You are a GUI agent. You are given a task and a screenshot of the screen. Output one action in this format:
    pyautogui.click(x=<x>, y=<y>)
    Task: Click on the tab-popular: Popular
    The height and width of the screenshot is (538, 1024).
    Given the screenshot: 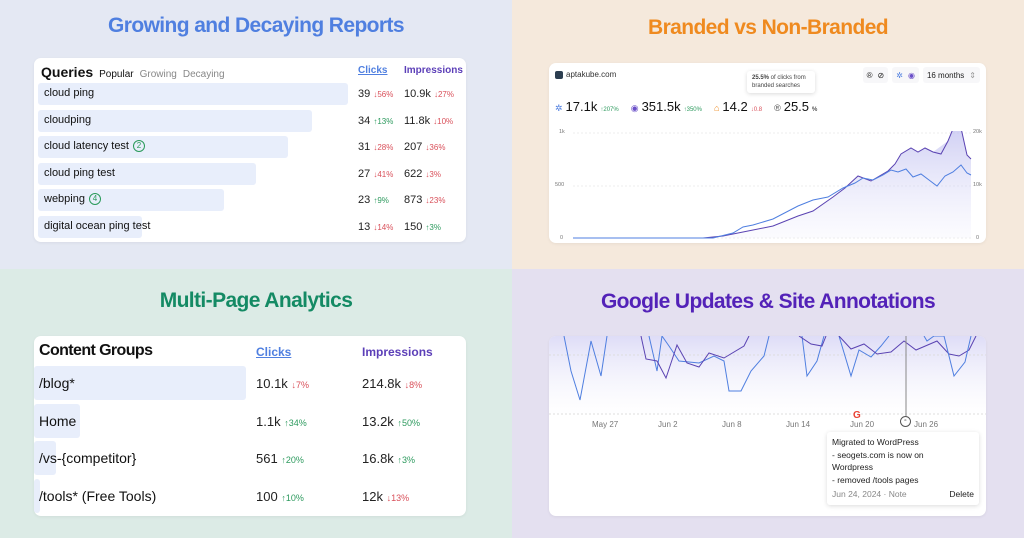 What is the action you would take?
    pyautogui.click(x=116, y=74)
    